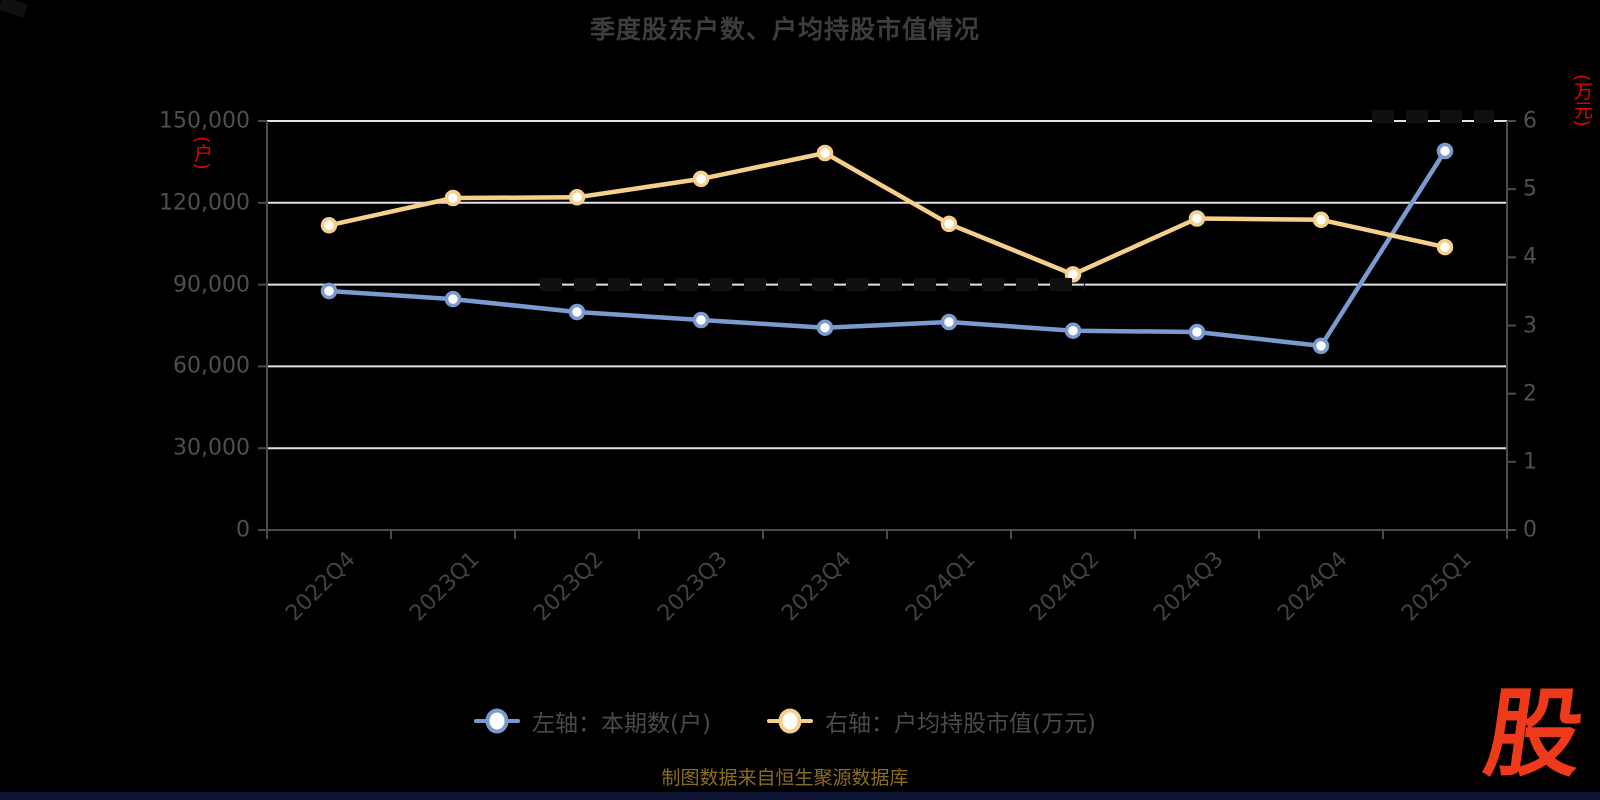 This screenshot has width=1600, height=800. What do you see at coordinates (1534, 734) in the screenshot?
I see `brand-logo: 股` at bounding box center [1534, 734].